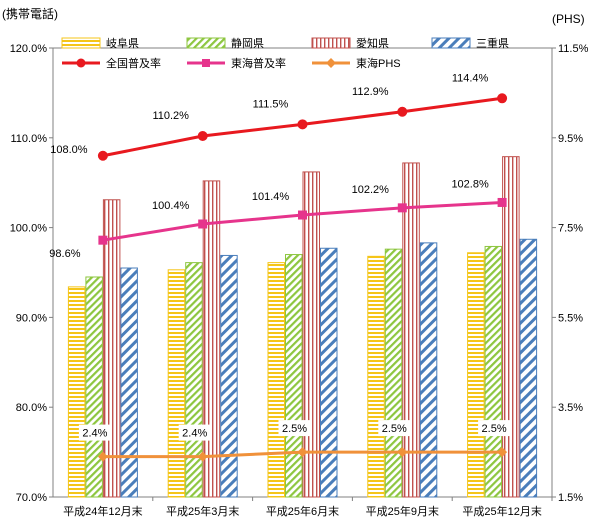 The image size is (600, 523). Describe the element at coordinates (29, 139) in the screenshot. I see `left-tick-label: 110.0%` at that location.